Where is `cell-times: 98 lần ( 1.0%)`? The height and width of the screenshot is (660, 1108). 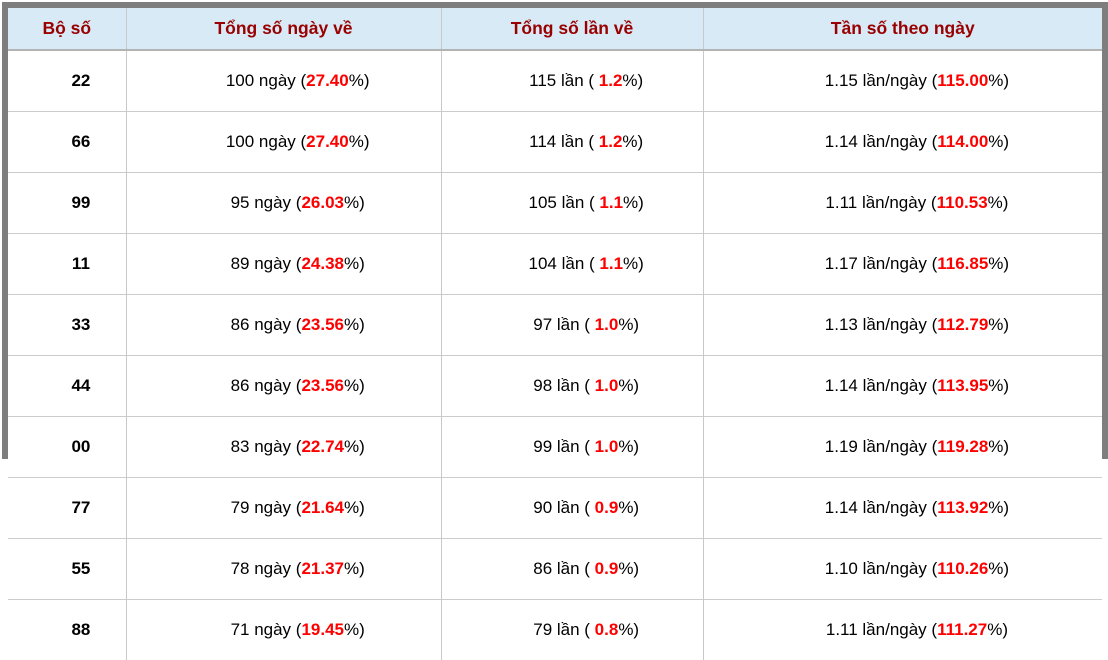
cell-times: 98 lần ( 1.0%) is located at coordinates (572, 386).